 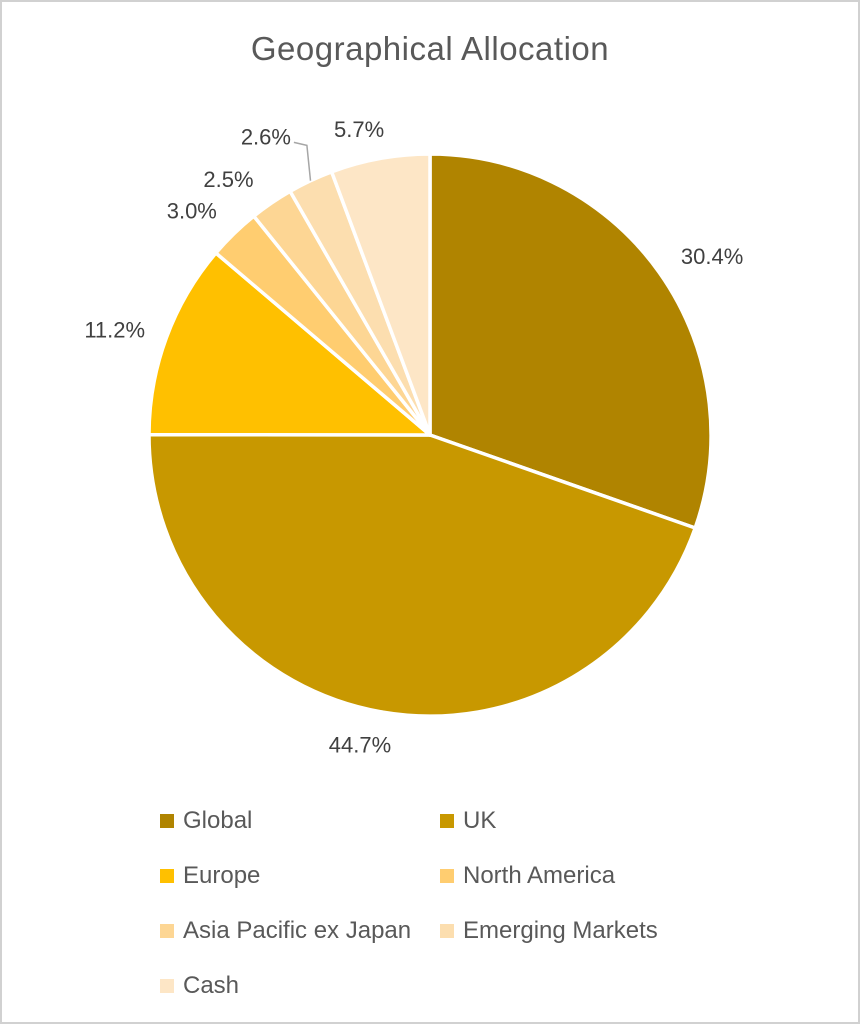 I want to click on legend-label: Cash, so click(x=211, y=985).